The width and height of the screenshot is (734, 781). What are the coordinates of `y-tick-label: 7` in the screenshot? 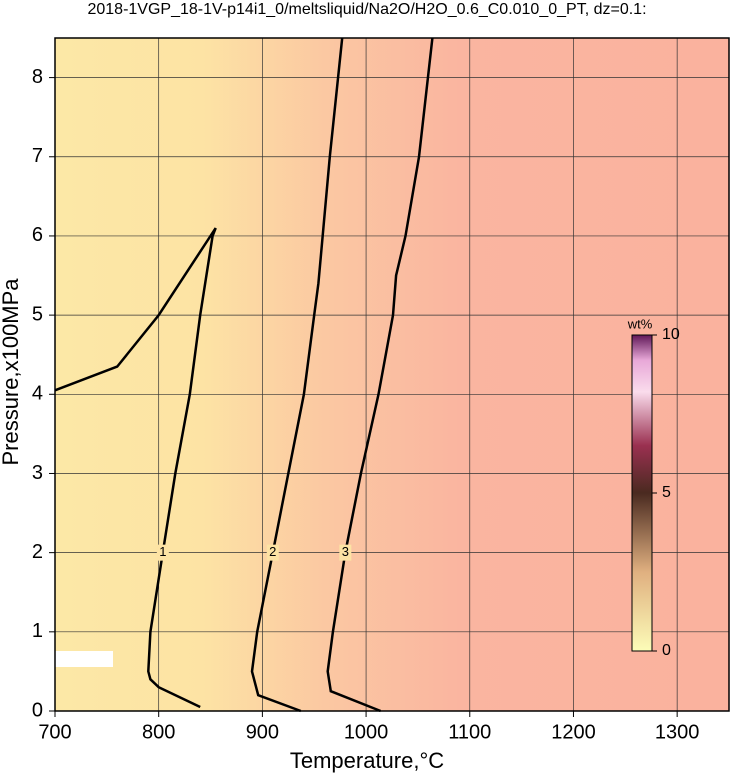 It's located at (37, 156).